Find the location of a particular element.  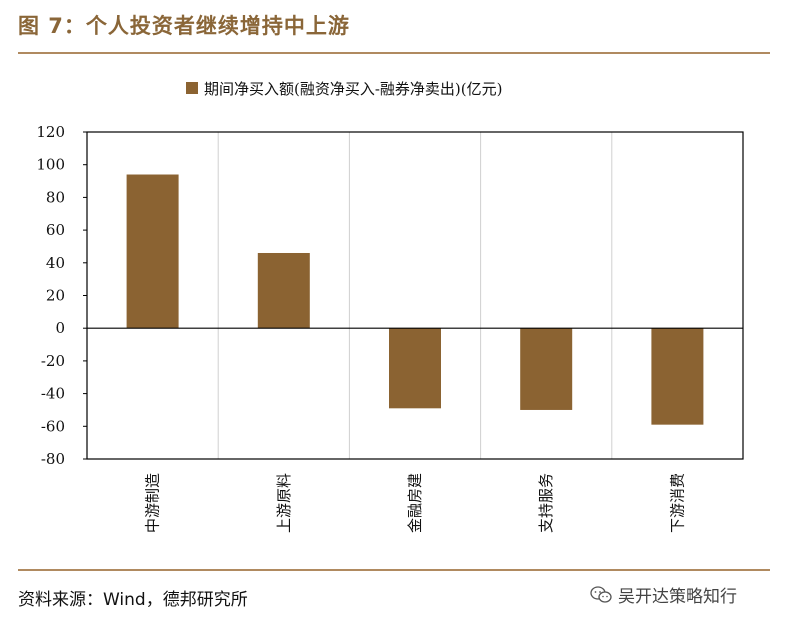

watermark-text: 吴开达策略知行 is located at coordinates (677, 597).